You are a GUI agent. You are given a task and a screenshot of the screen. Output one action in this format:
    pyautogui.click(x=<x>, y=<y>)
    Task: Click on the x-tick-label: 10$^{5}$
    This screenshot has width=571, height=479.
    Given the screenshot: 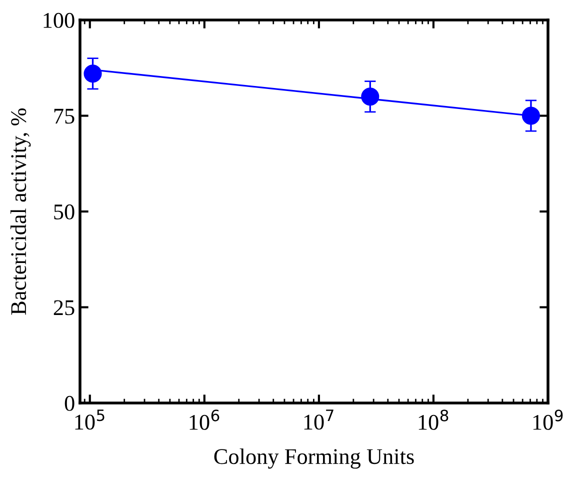 What is the action you would take?
    pyautogui.click(x=89, y=420)
    